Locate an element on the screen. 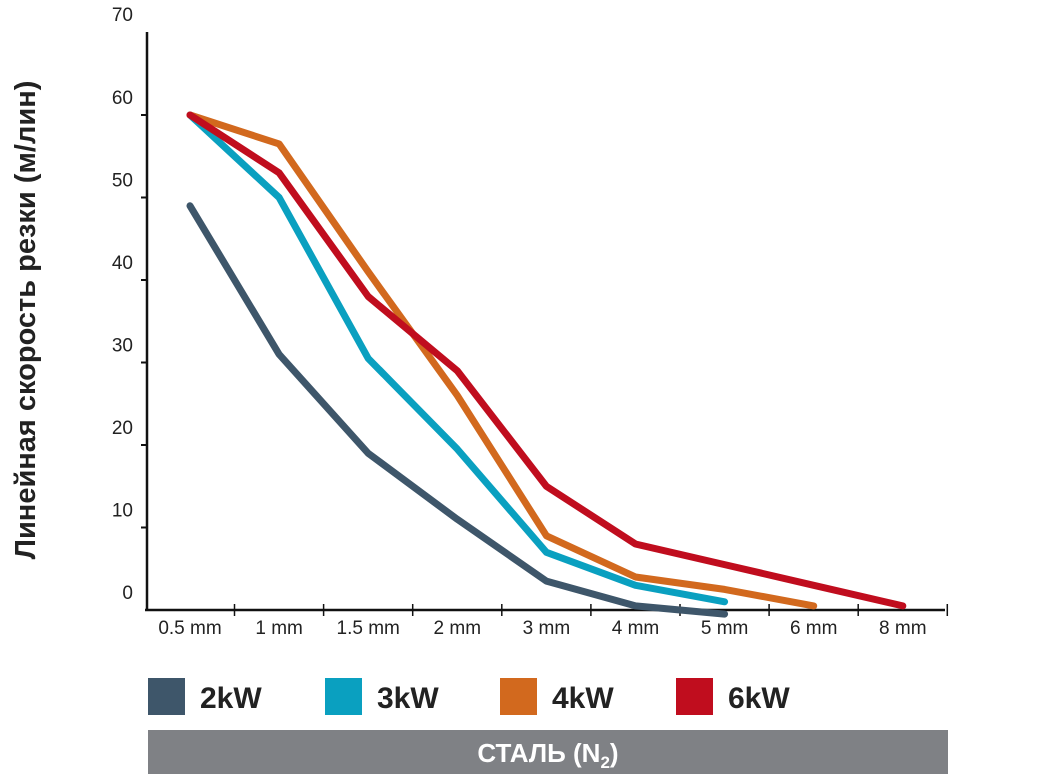  x-tick-label: 4 mm is located at coordinates (636, 628).